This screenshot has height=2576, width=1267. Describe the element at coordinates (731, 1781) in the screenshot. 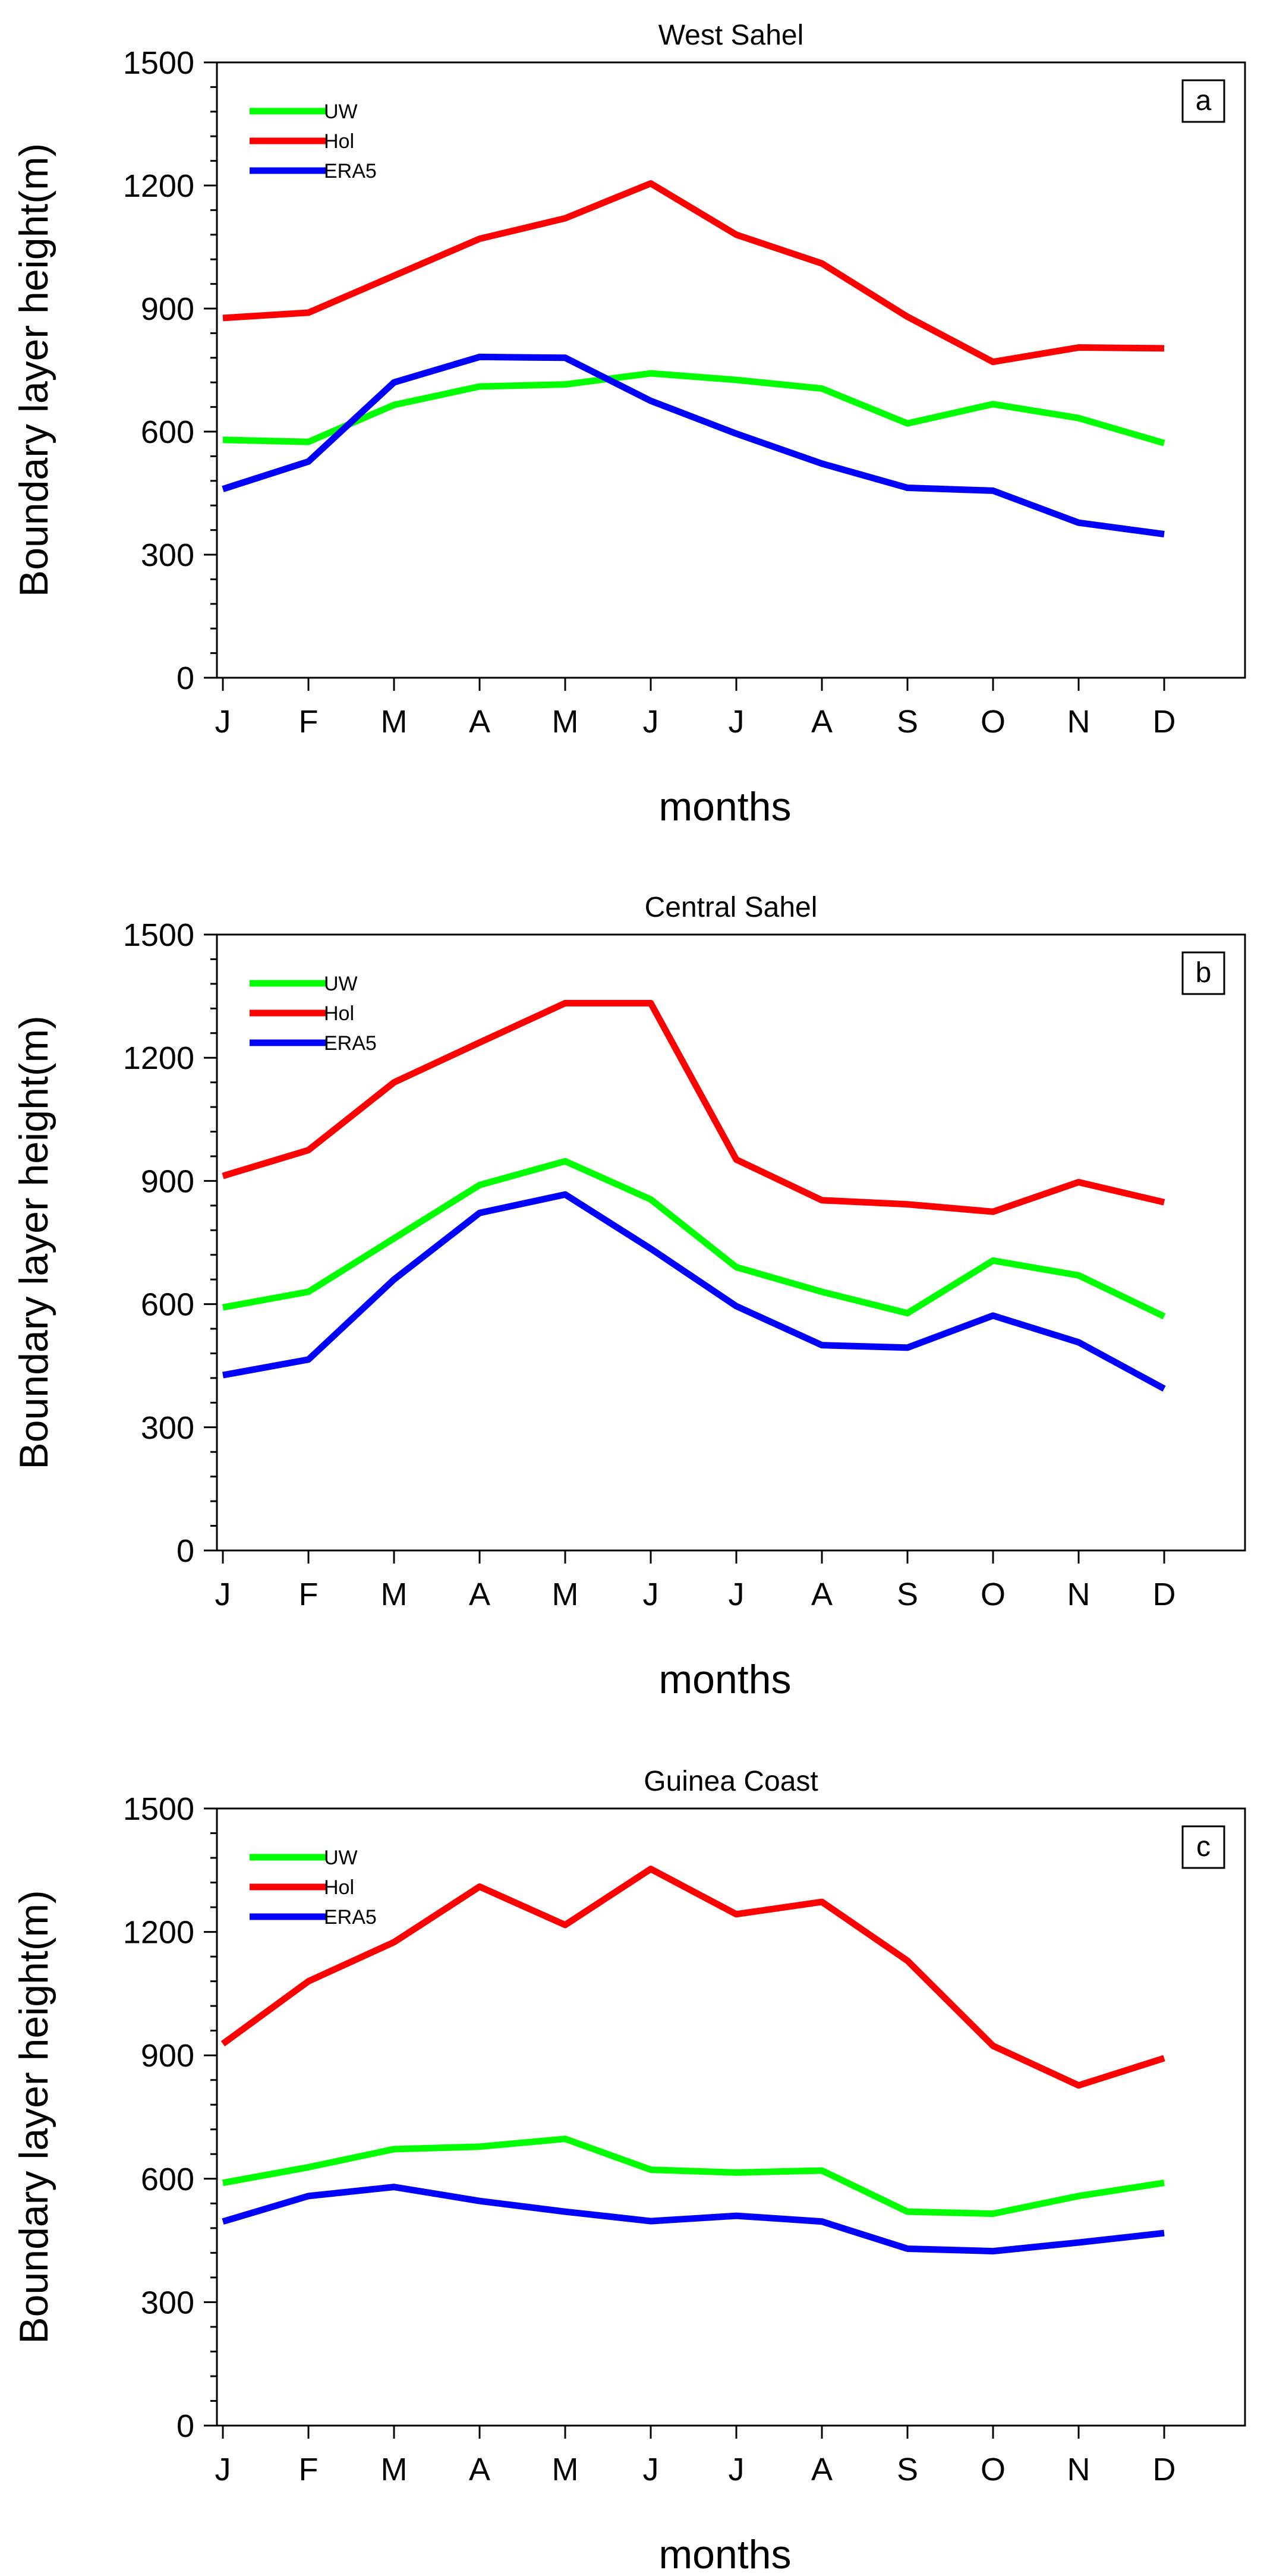

I see `chart-title: Guinea Coast` at that location.